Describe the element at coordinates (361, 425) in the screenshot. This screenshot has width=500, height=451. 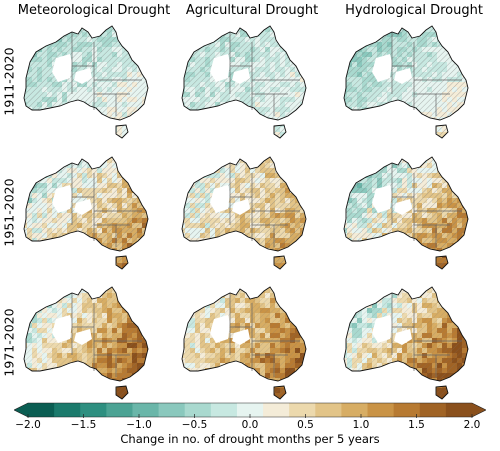
I see `colorbar-tick-label: 1.0` at that location.